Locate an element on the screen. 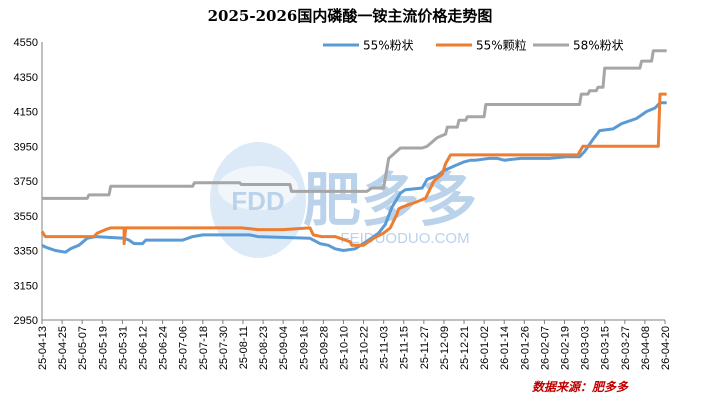 This screenshot has width=701, height=406. data-source-label: 数据来源：肥多多 is located at coordinates (580, 387).